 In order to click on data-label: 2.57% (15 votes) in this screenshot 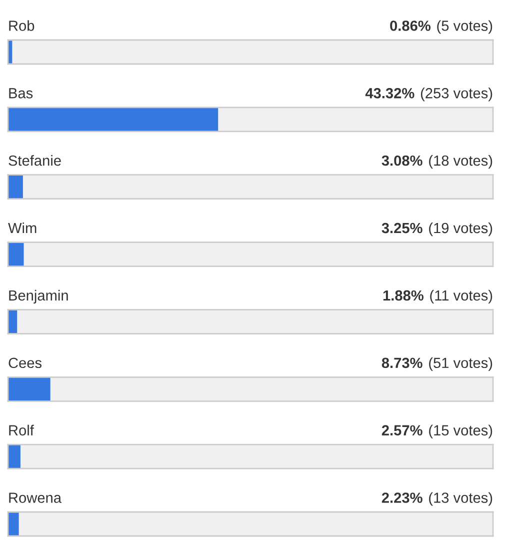, I will do `click(437, 431)`.